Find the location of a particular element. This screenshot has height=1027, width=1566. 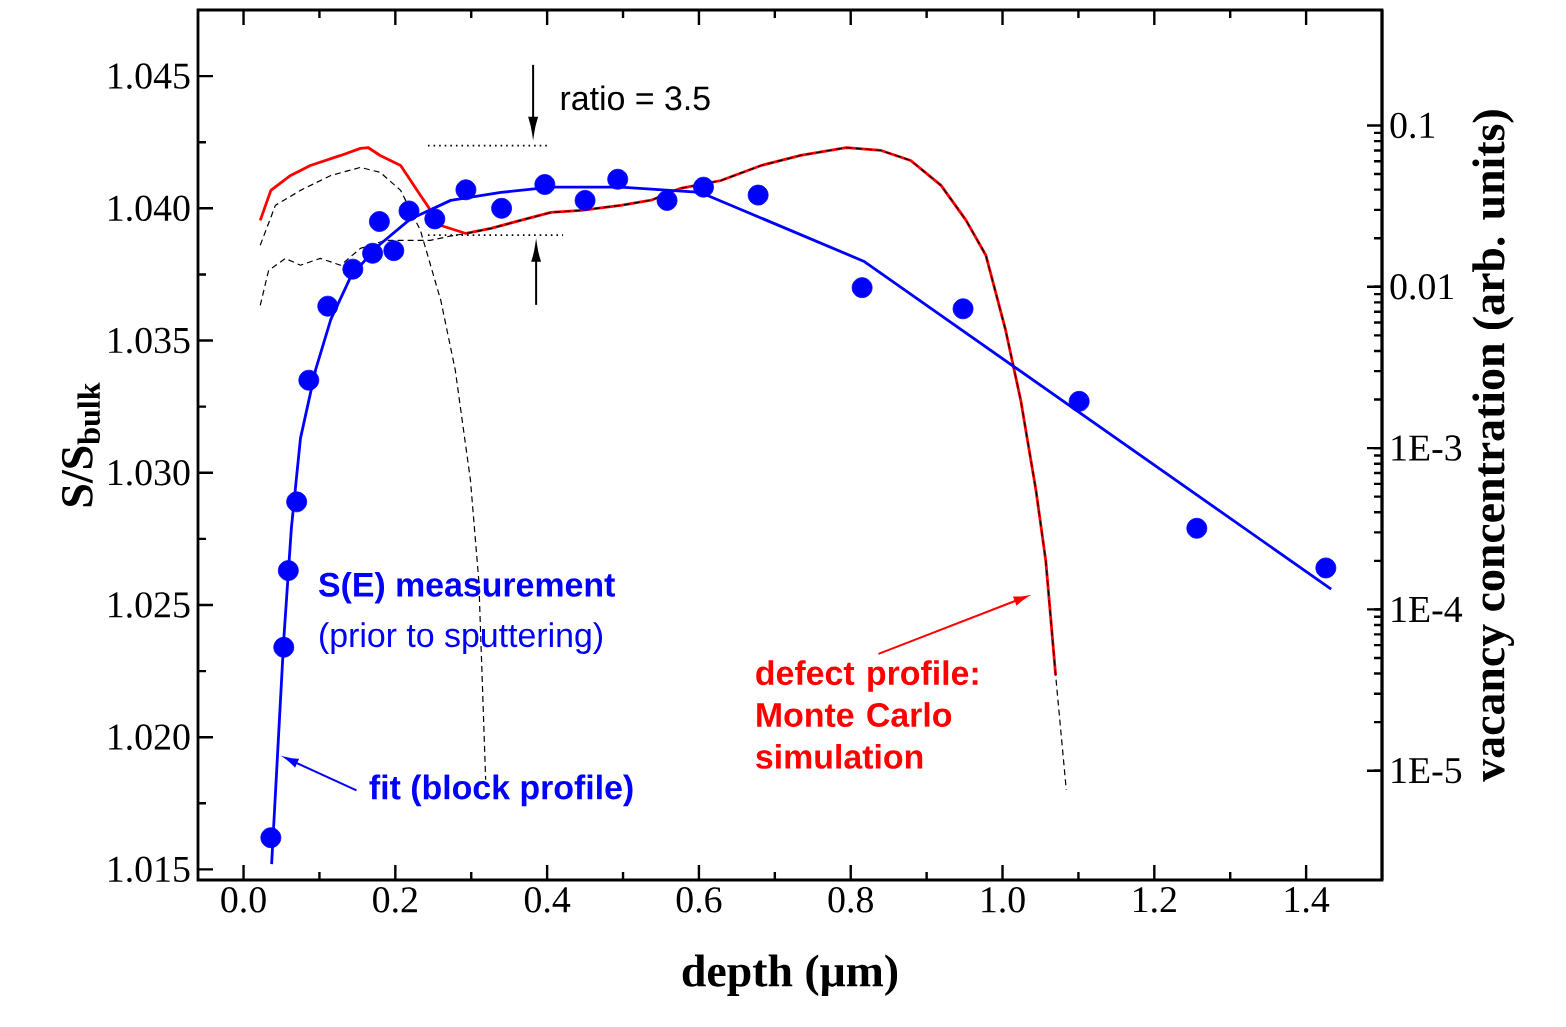

y-tick-label: 1.040 is located at coordinates (149, 208).